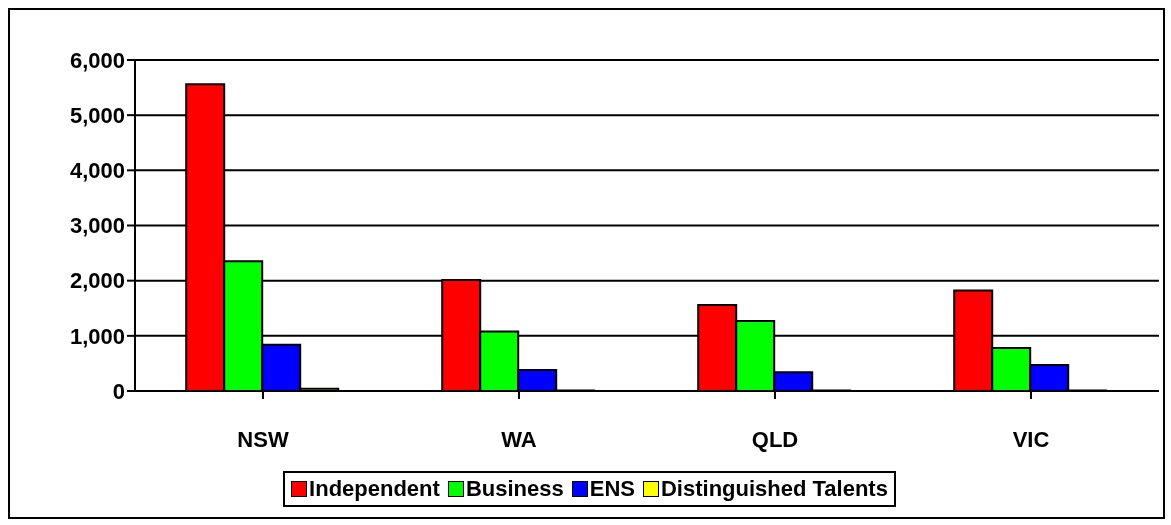 The width and height of the screenshot is (1171, 525). What do you see at coordinates (97, 336) in the screenshot?
I see `y-tick-label: 1,000` at bounding box center [97, 336].